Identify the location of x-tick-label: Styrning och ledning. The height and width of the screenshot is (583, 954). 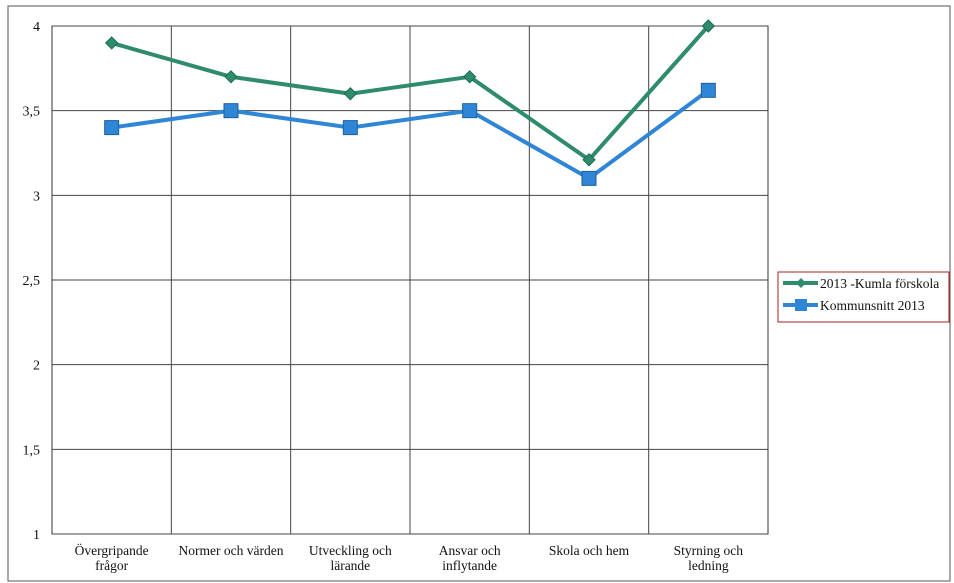
(709, 558).